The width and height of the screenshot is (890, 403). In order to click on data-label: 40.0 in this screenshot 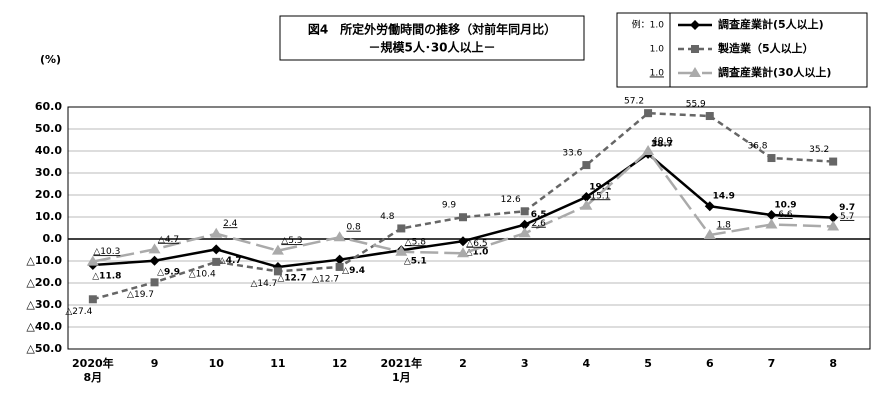, I will do `click(662, 142)`.